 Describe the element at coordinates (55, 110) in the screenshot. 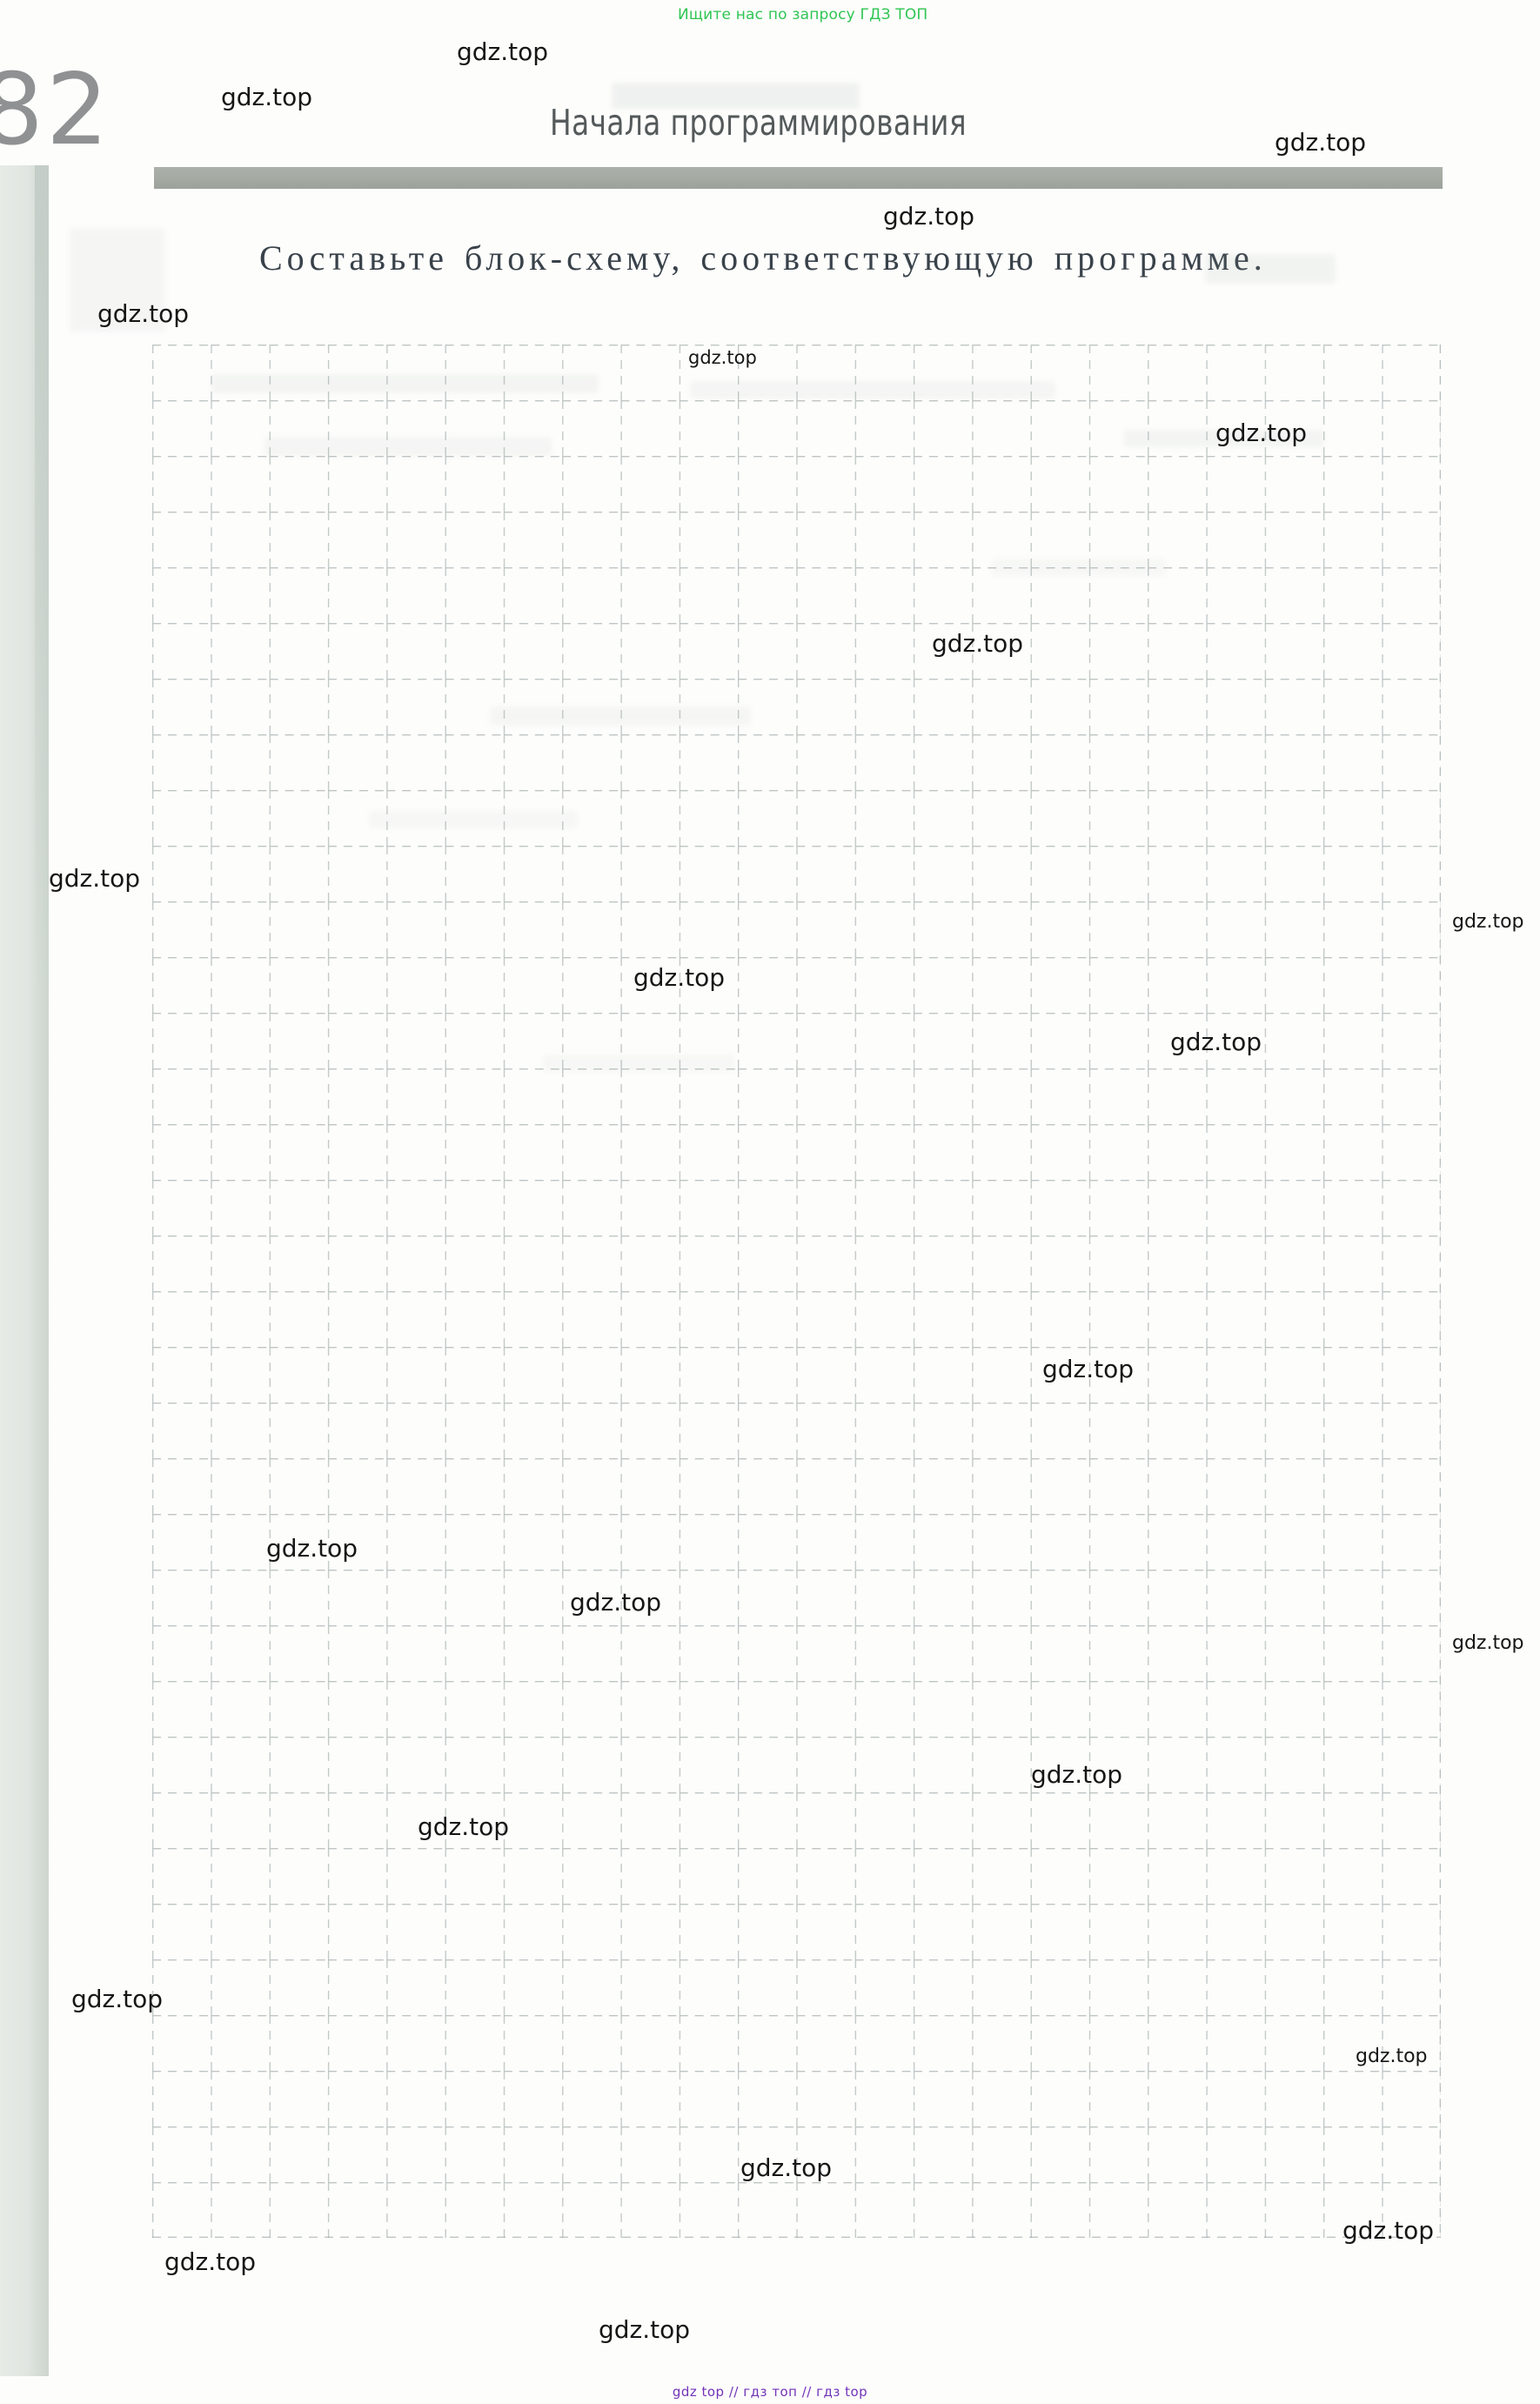

I see `page-number: 82` at that location.